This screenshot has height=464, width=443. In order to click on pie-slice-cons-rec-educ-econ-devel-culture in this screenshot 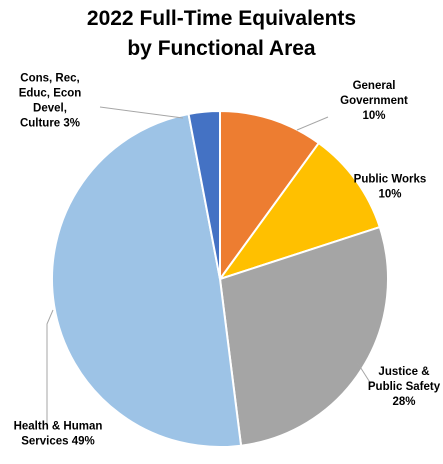, I will do `click(204, 194)`.